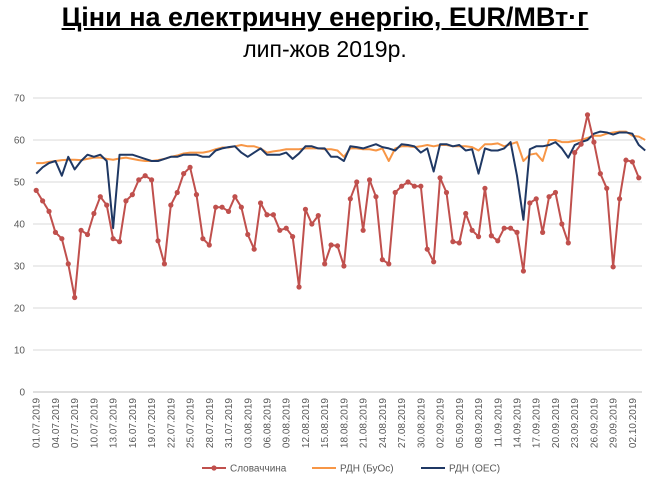  Describe the element at coordinates (133, 423) in the screenshot. I see `x-tick-label: 16.07.2019` at that location.